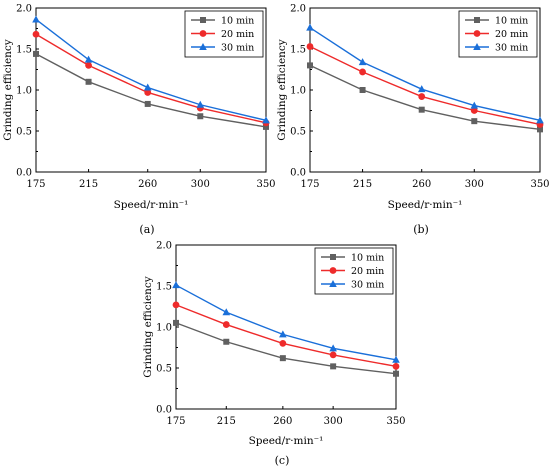  Describe the element at coordinates (282, 460) in the screenshot. I see `panel-label: (c)` at that location.